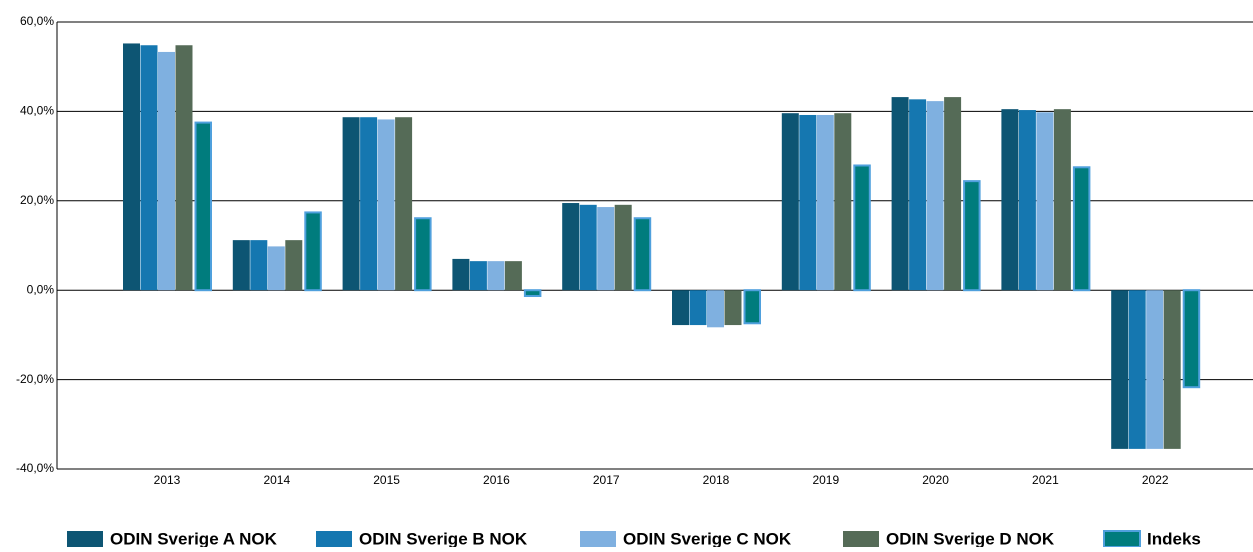 The width and height of the screenshot is (1253, 552). I want to click on y-tick-label: 40,0%, so click(37, 111).